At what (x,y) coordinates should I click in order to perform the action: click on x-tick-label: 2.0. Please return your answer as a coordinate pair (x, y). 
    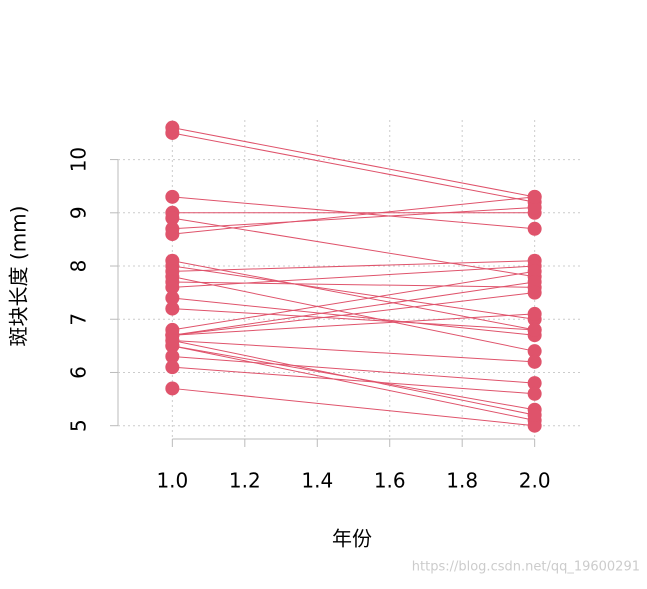
    Looking at the image, I should click on (535, 481).